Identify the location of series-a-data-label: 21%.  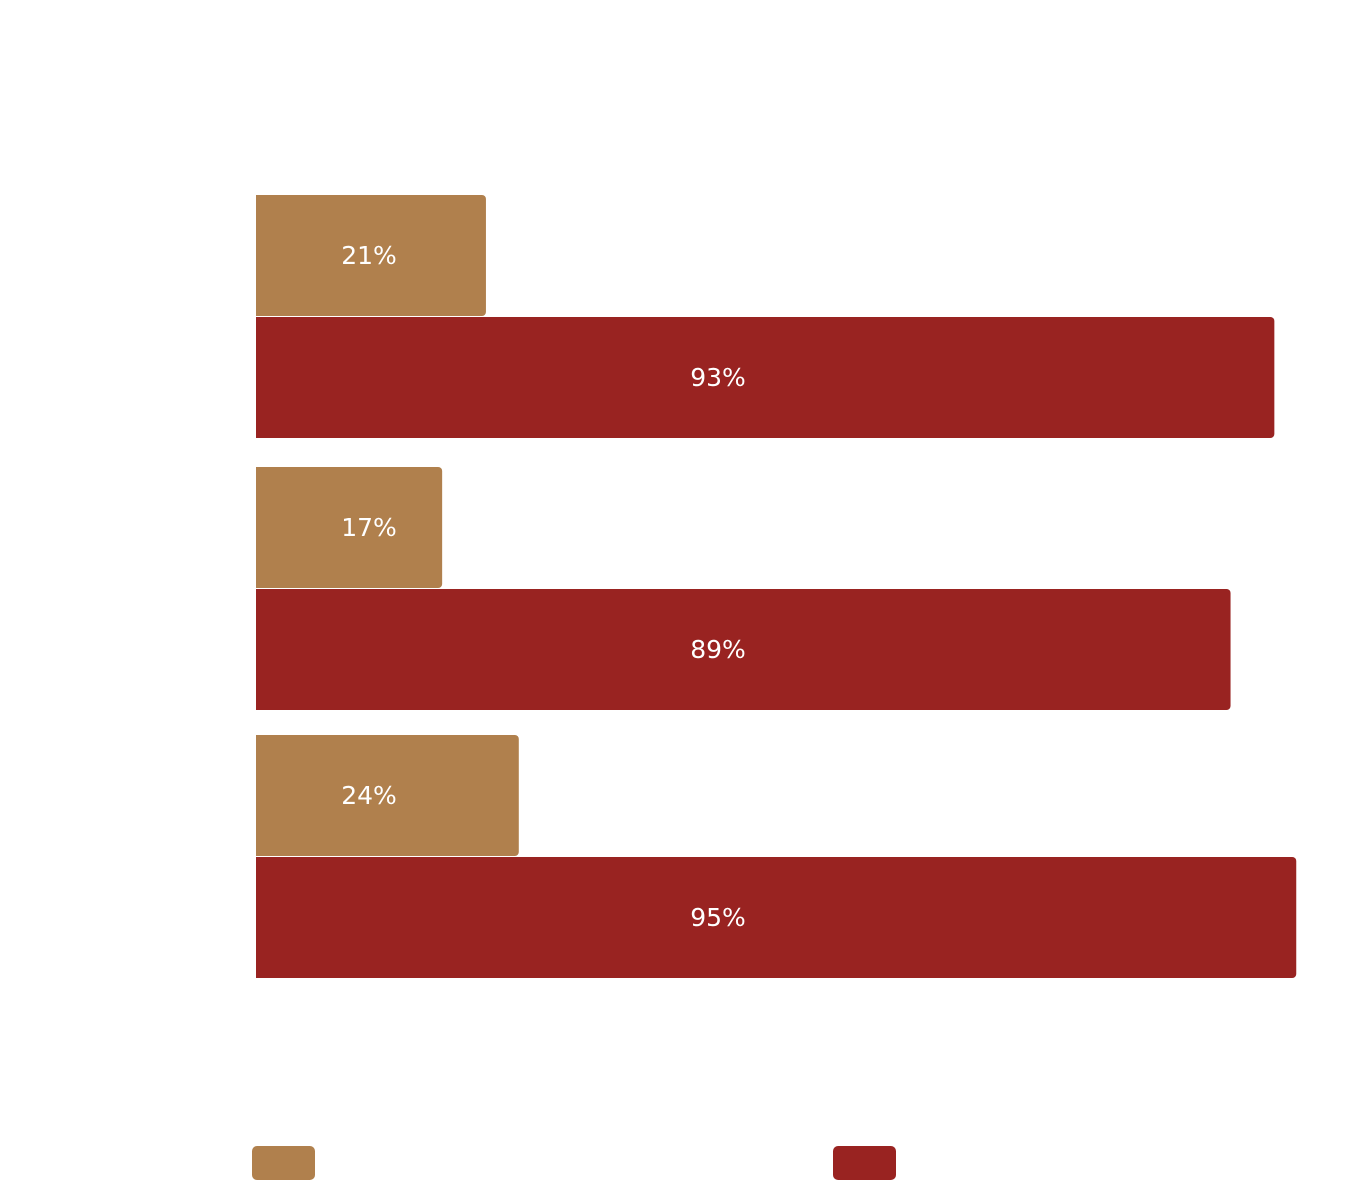
(369, 255).